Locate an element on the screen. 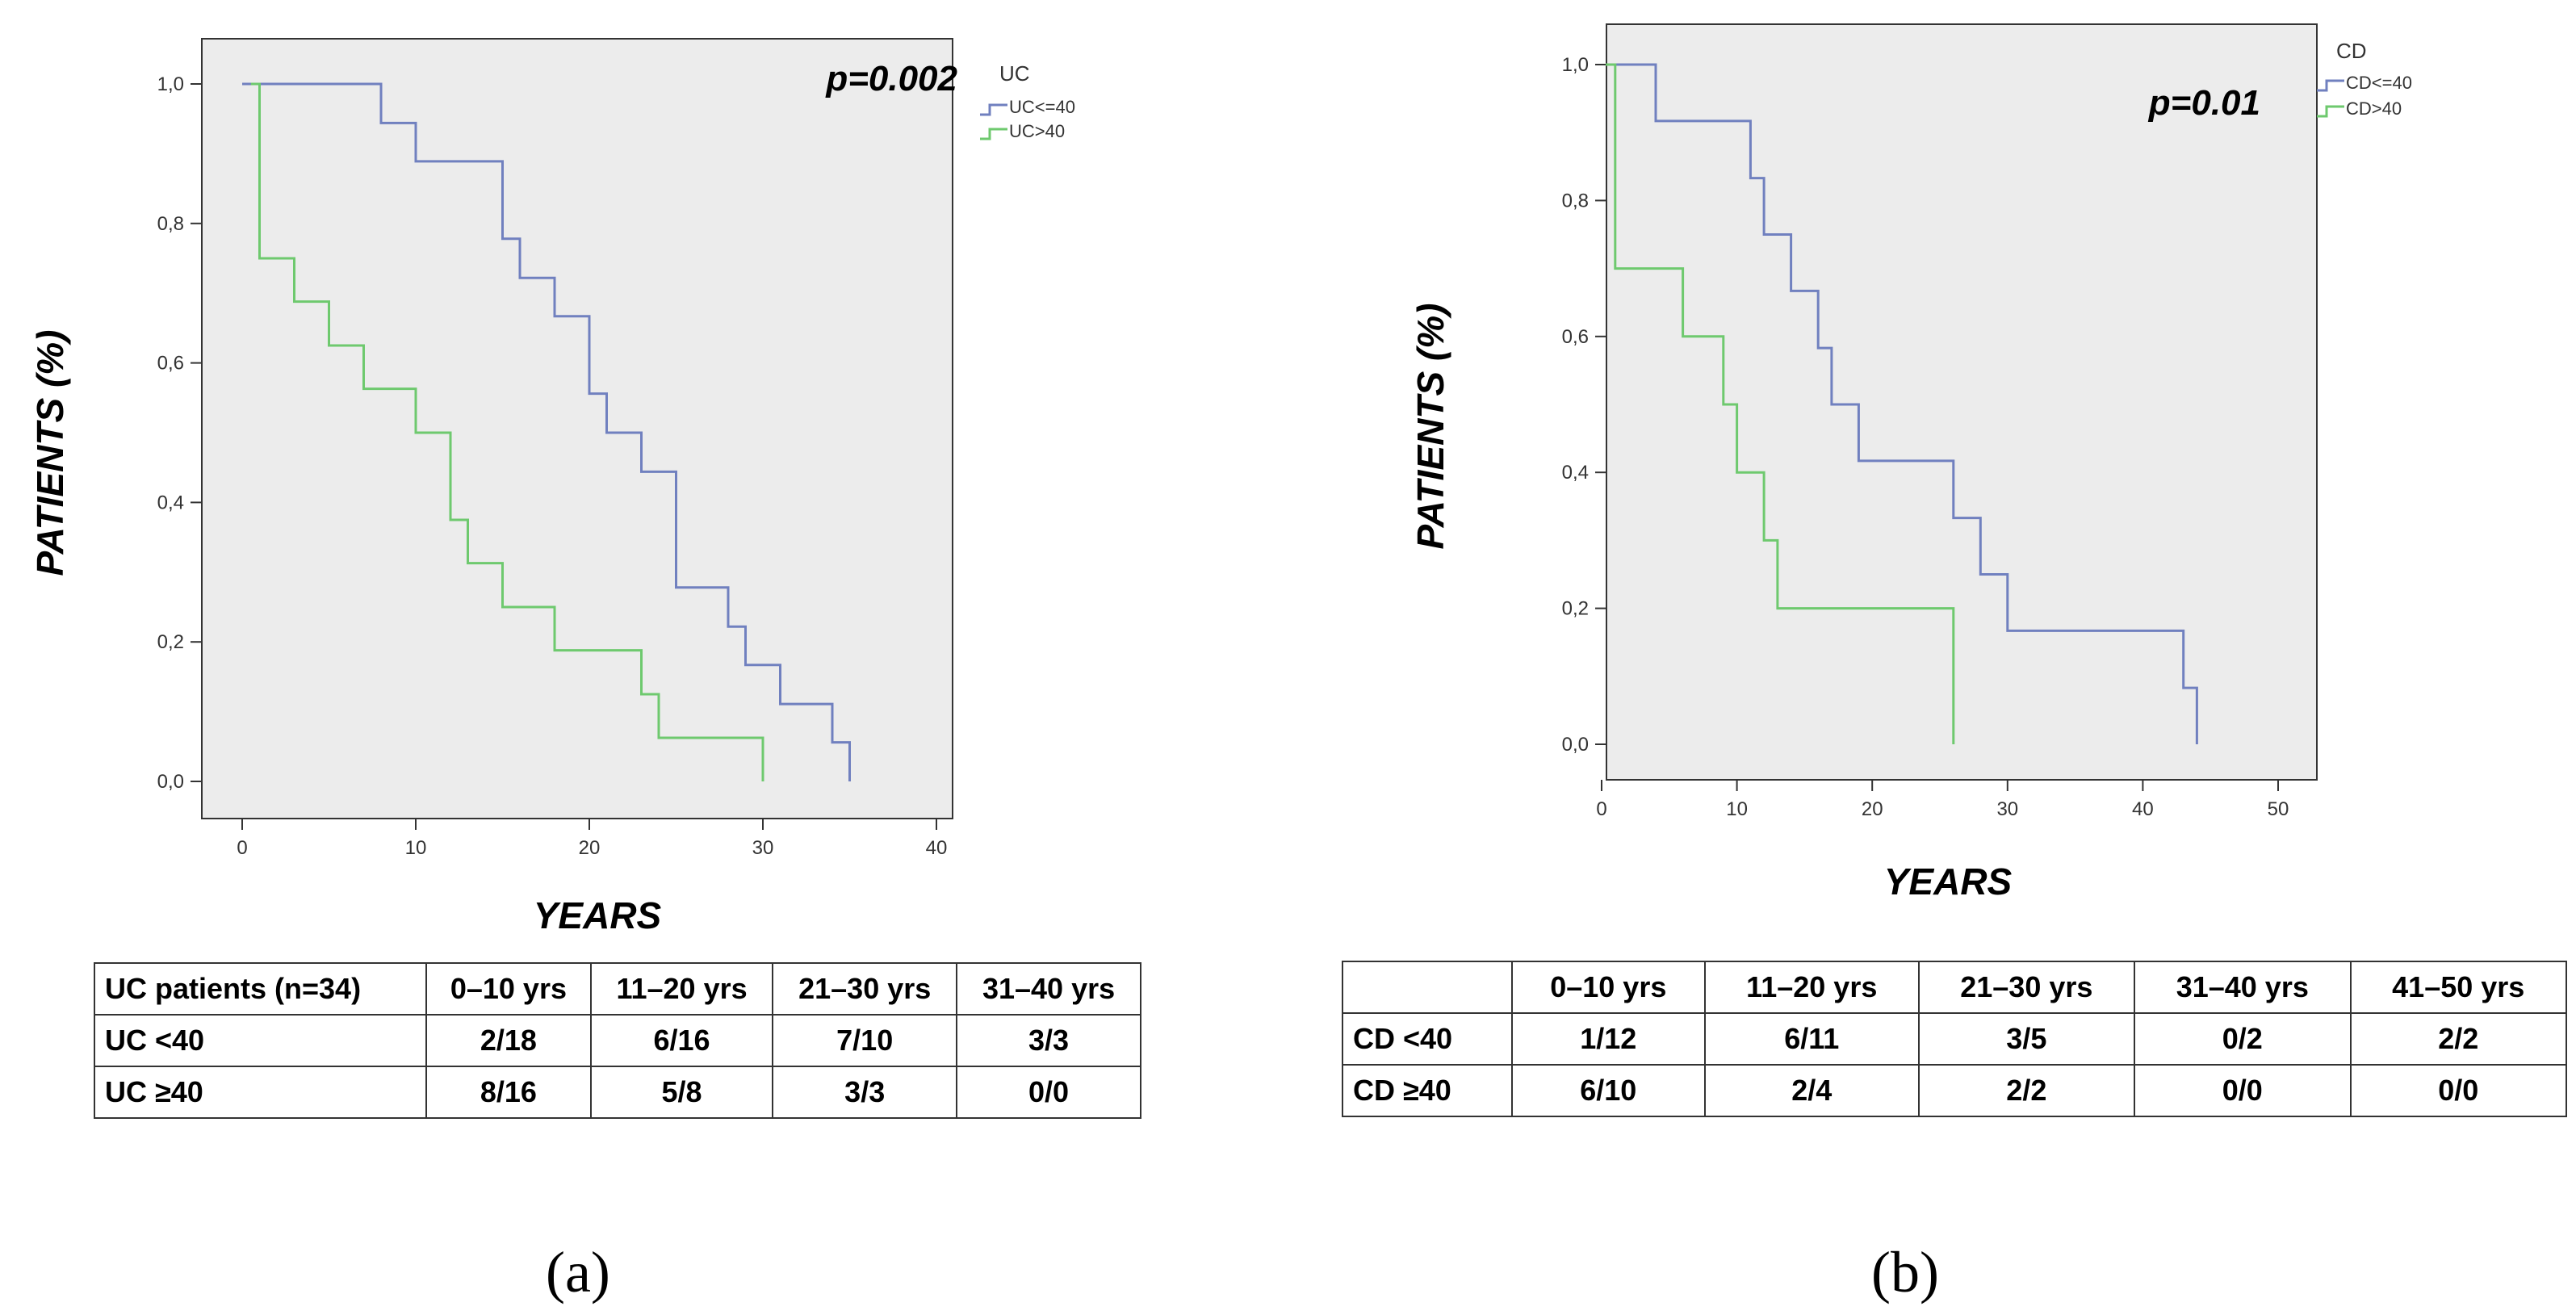 Image resolution: width=2576 pixels, height=1315 pixels. series-line-UC<=40 is located at coordinates (546, 431).